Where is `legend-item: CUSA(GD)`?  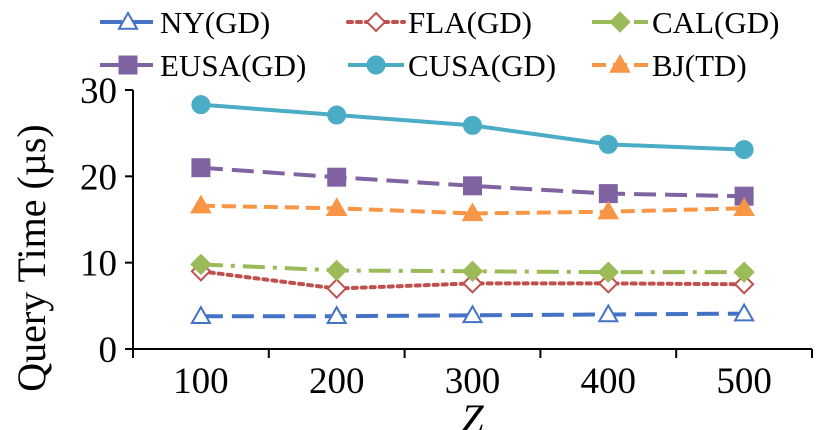
legend-item: CUSA(GD) is located at coordinates (452, 65).